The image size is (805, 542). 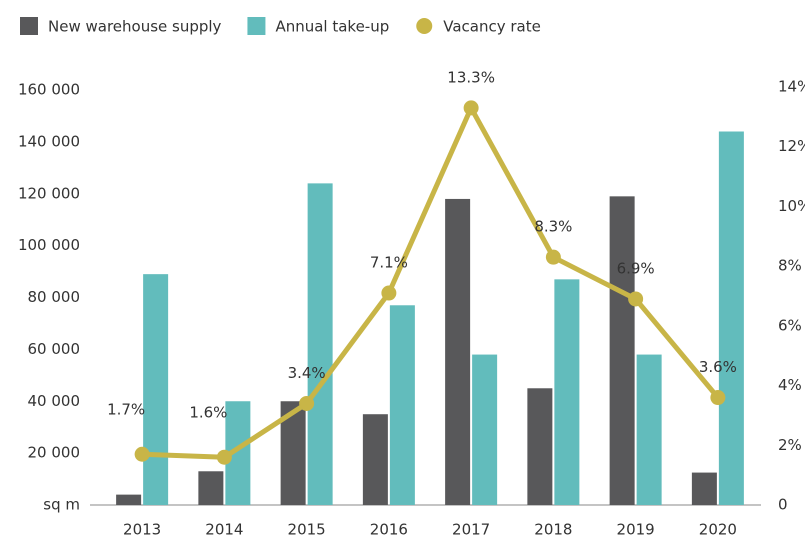 What do you see at coordinates (49, 193) in the screenshot?
I see `y-tick-label: 120 000` at bounding box center [49, 193].